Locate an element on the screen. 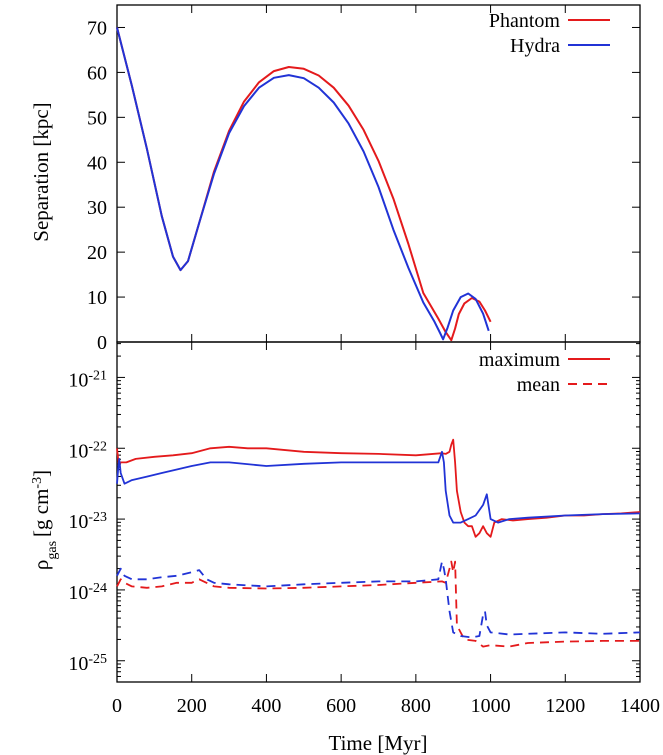  series-line-phantom-mean is located at coordinates (378, 604).